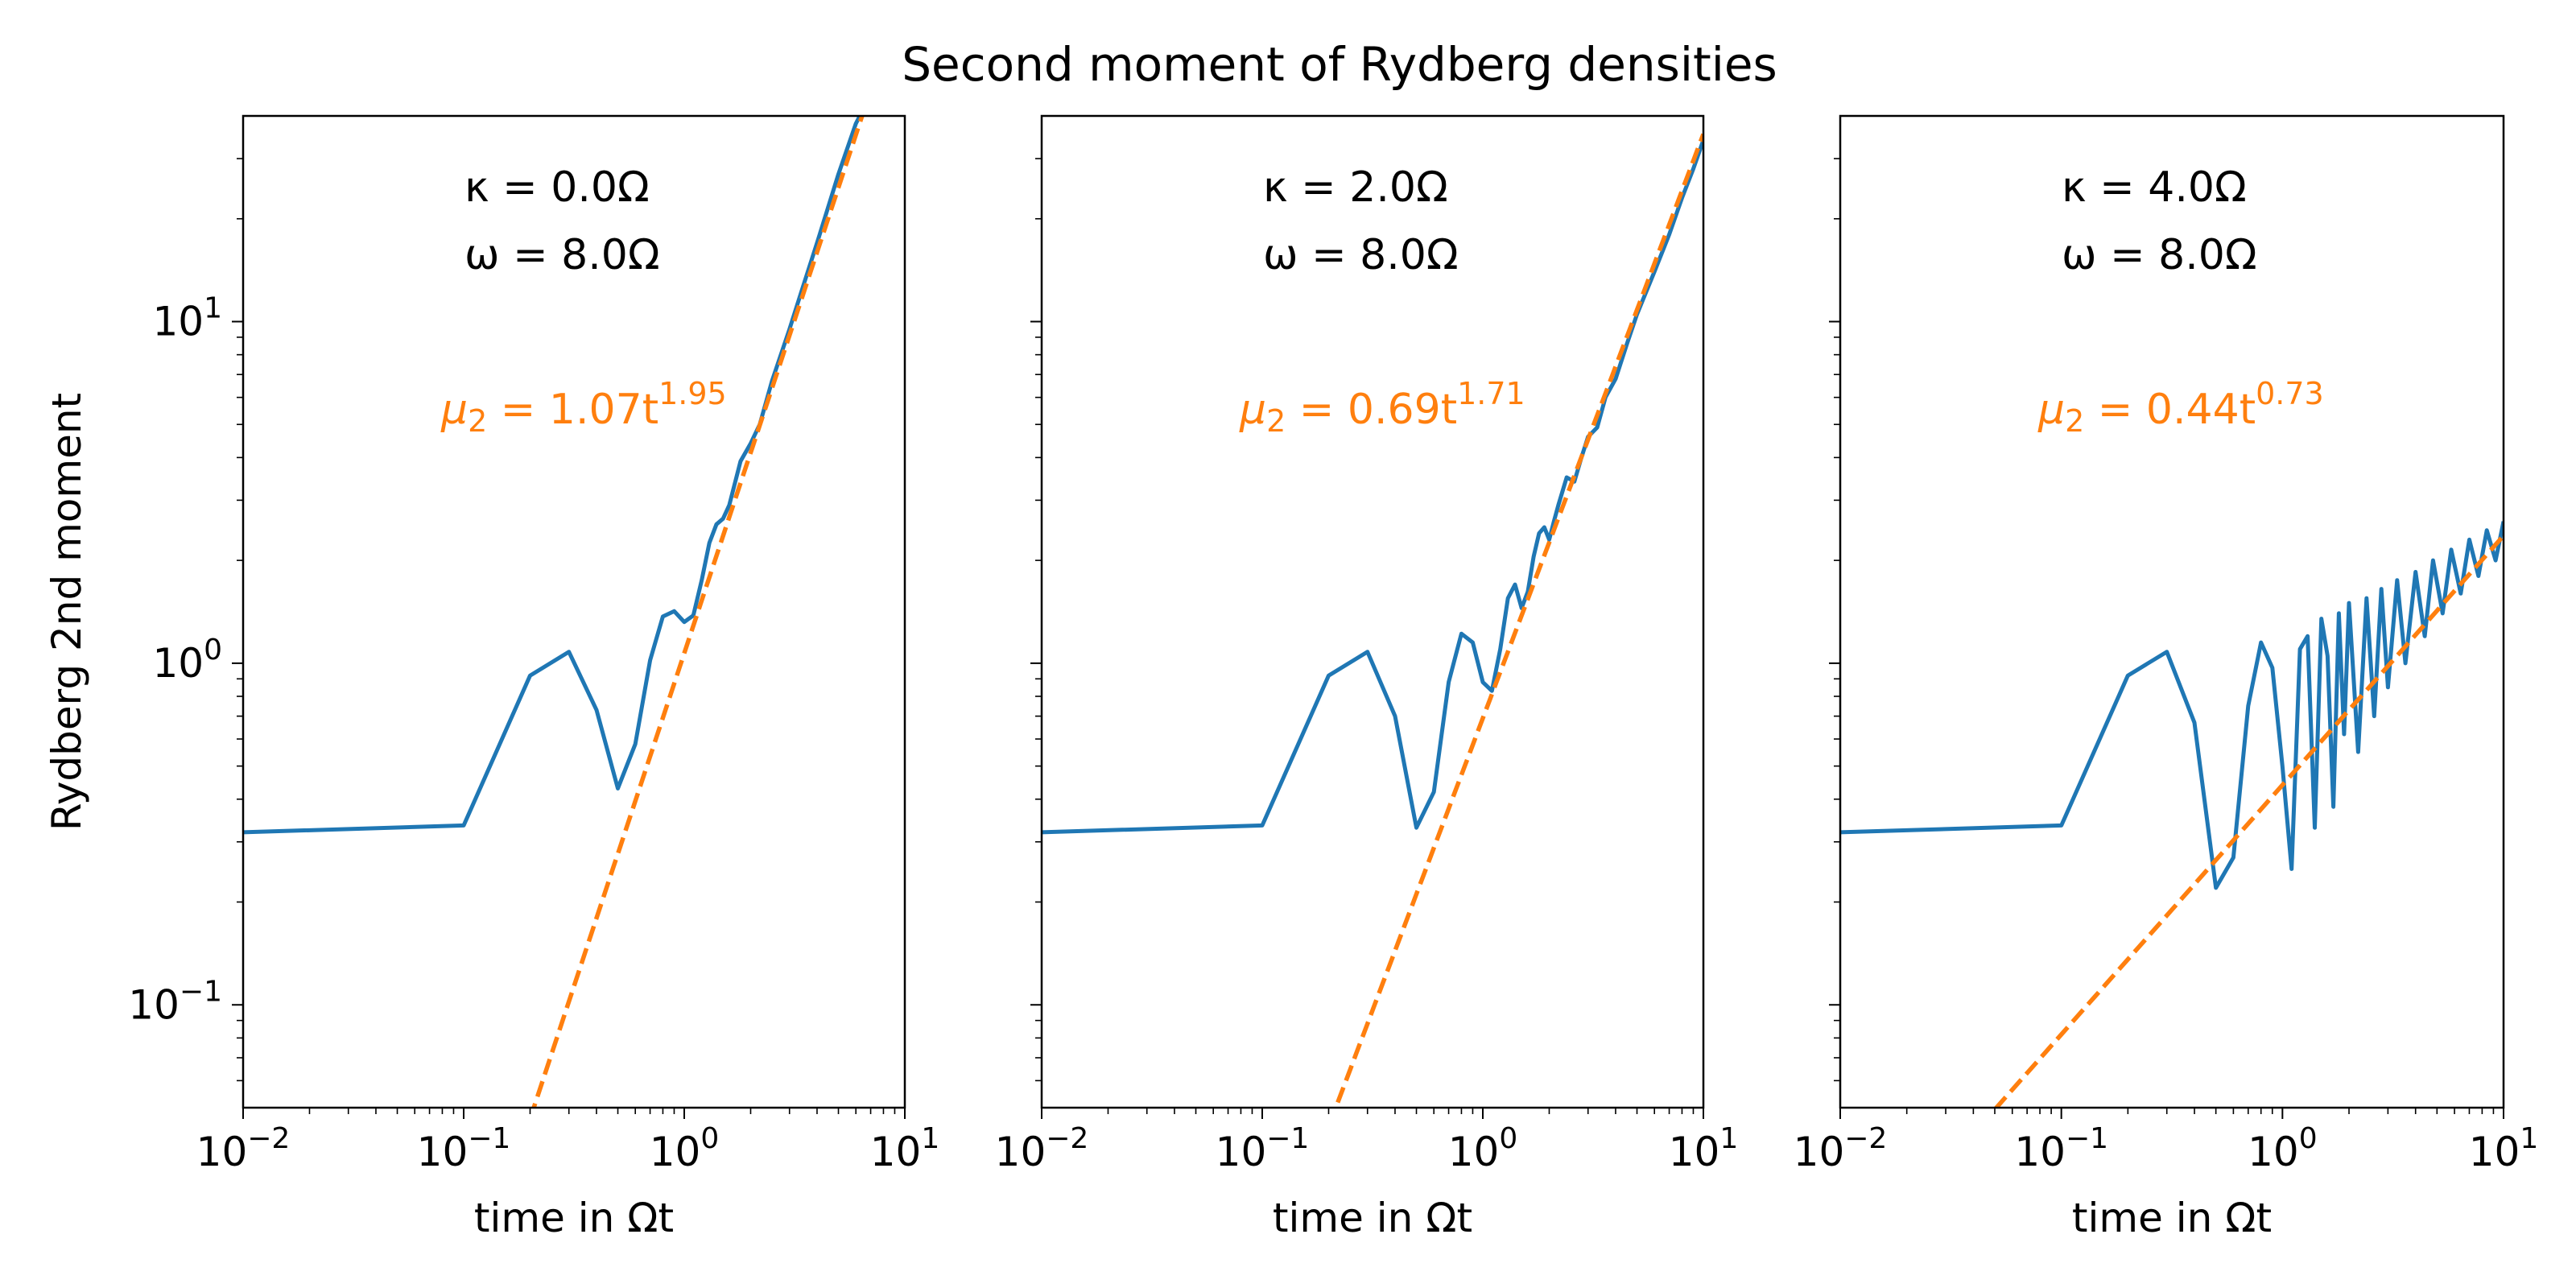 This screenshot has width=2576, height=1288. I want to click on fit-annotation: μ2 = 0.69t1.71, so click(1382, 407).